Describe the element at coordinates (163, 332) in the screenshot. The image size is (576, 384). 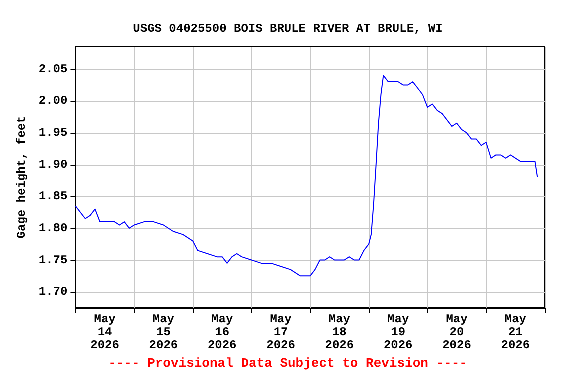
I see `x-tick-label: May 15 2026` at that location.